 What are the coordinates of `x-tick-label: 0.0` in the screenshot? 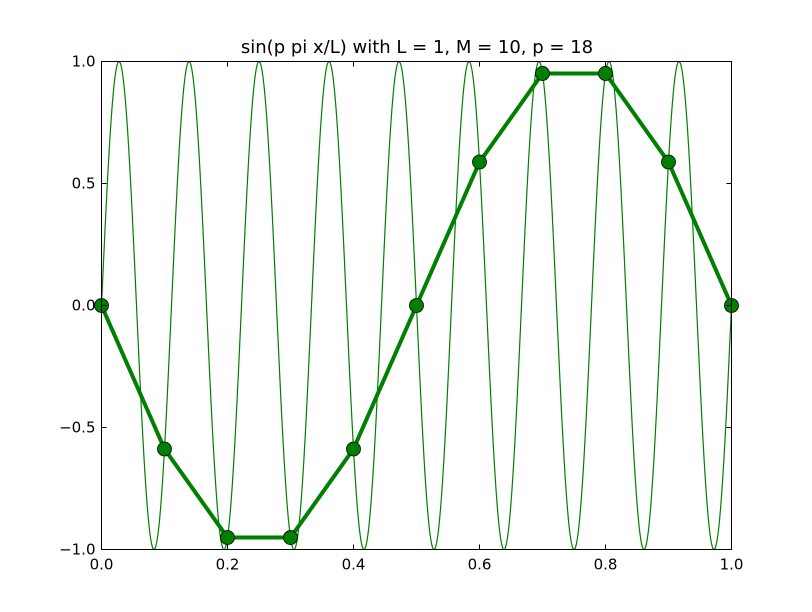 It's located at (102, 565).